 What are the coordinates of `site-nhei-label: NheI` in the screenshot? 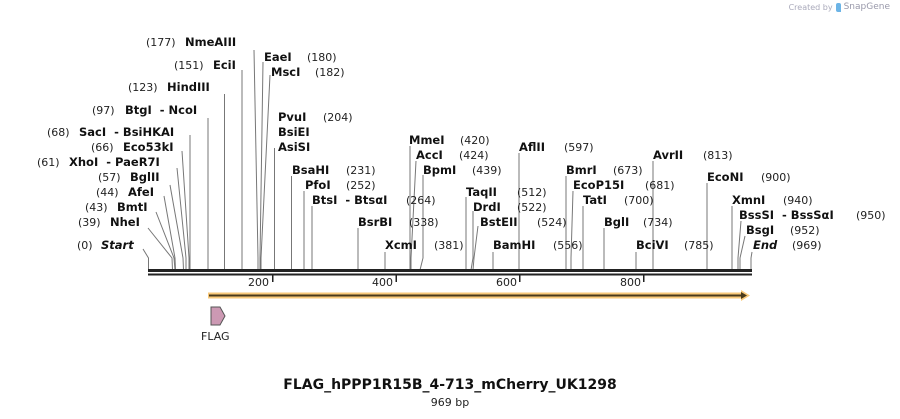 It's located at (125, 222).